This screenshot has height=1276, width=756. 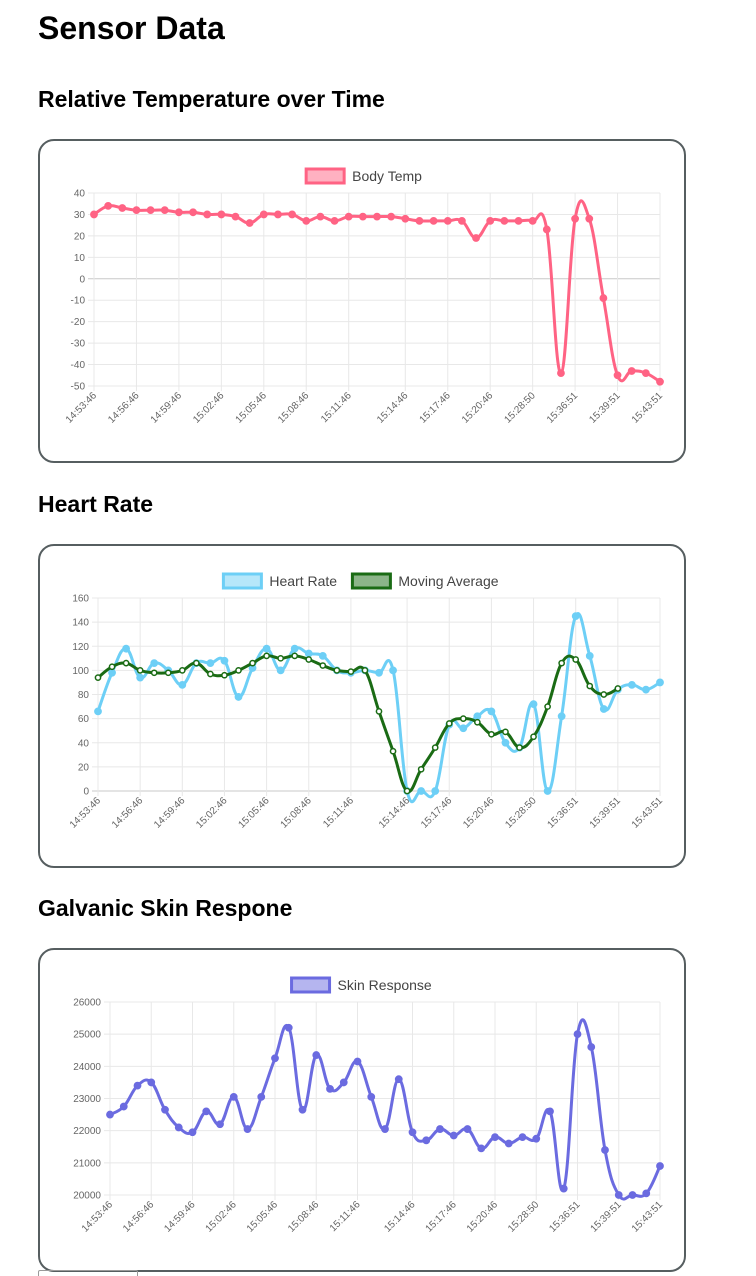 I want to click on legend-item: Moving Average, so click(x=424, y=581).